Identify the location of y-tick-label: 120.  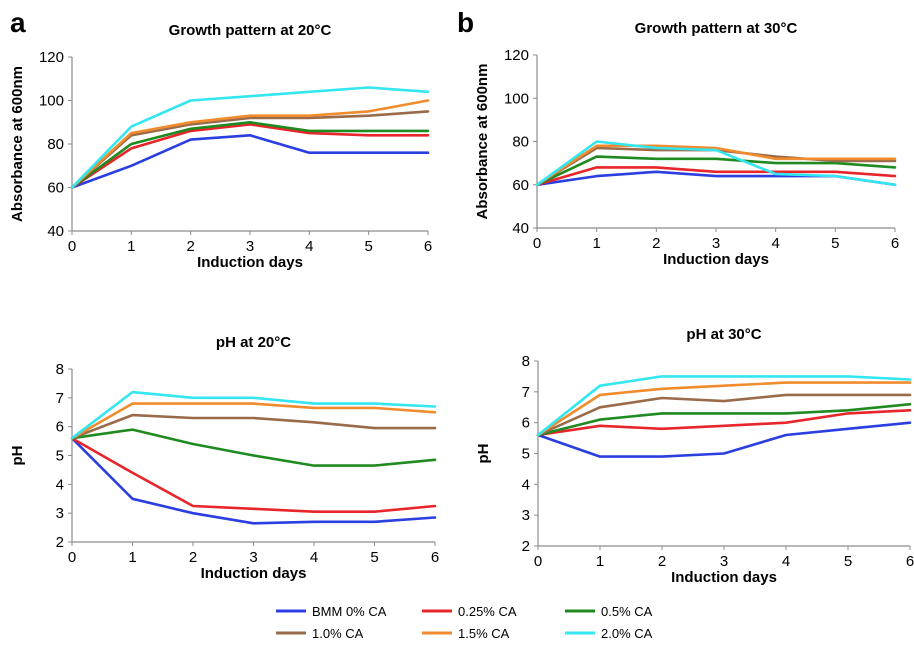
(516, 55).